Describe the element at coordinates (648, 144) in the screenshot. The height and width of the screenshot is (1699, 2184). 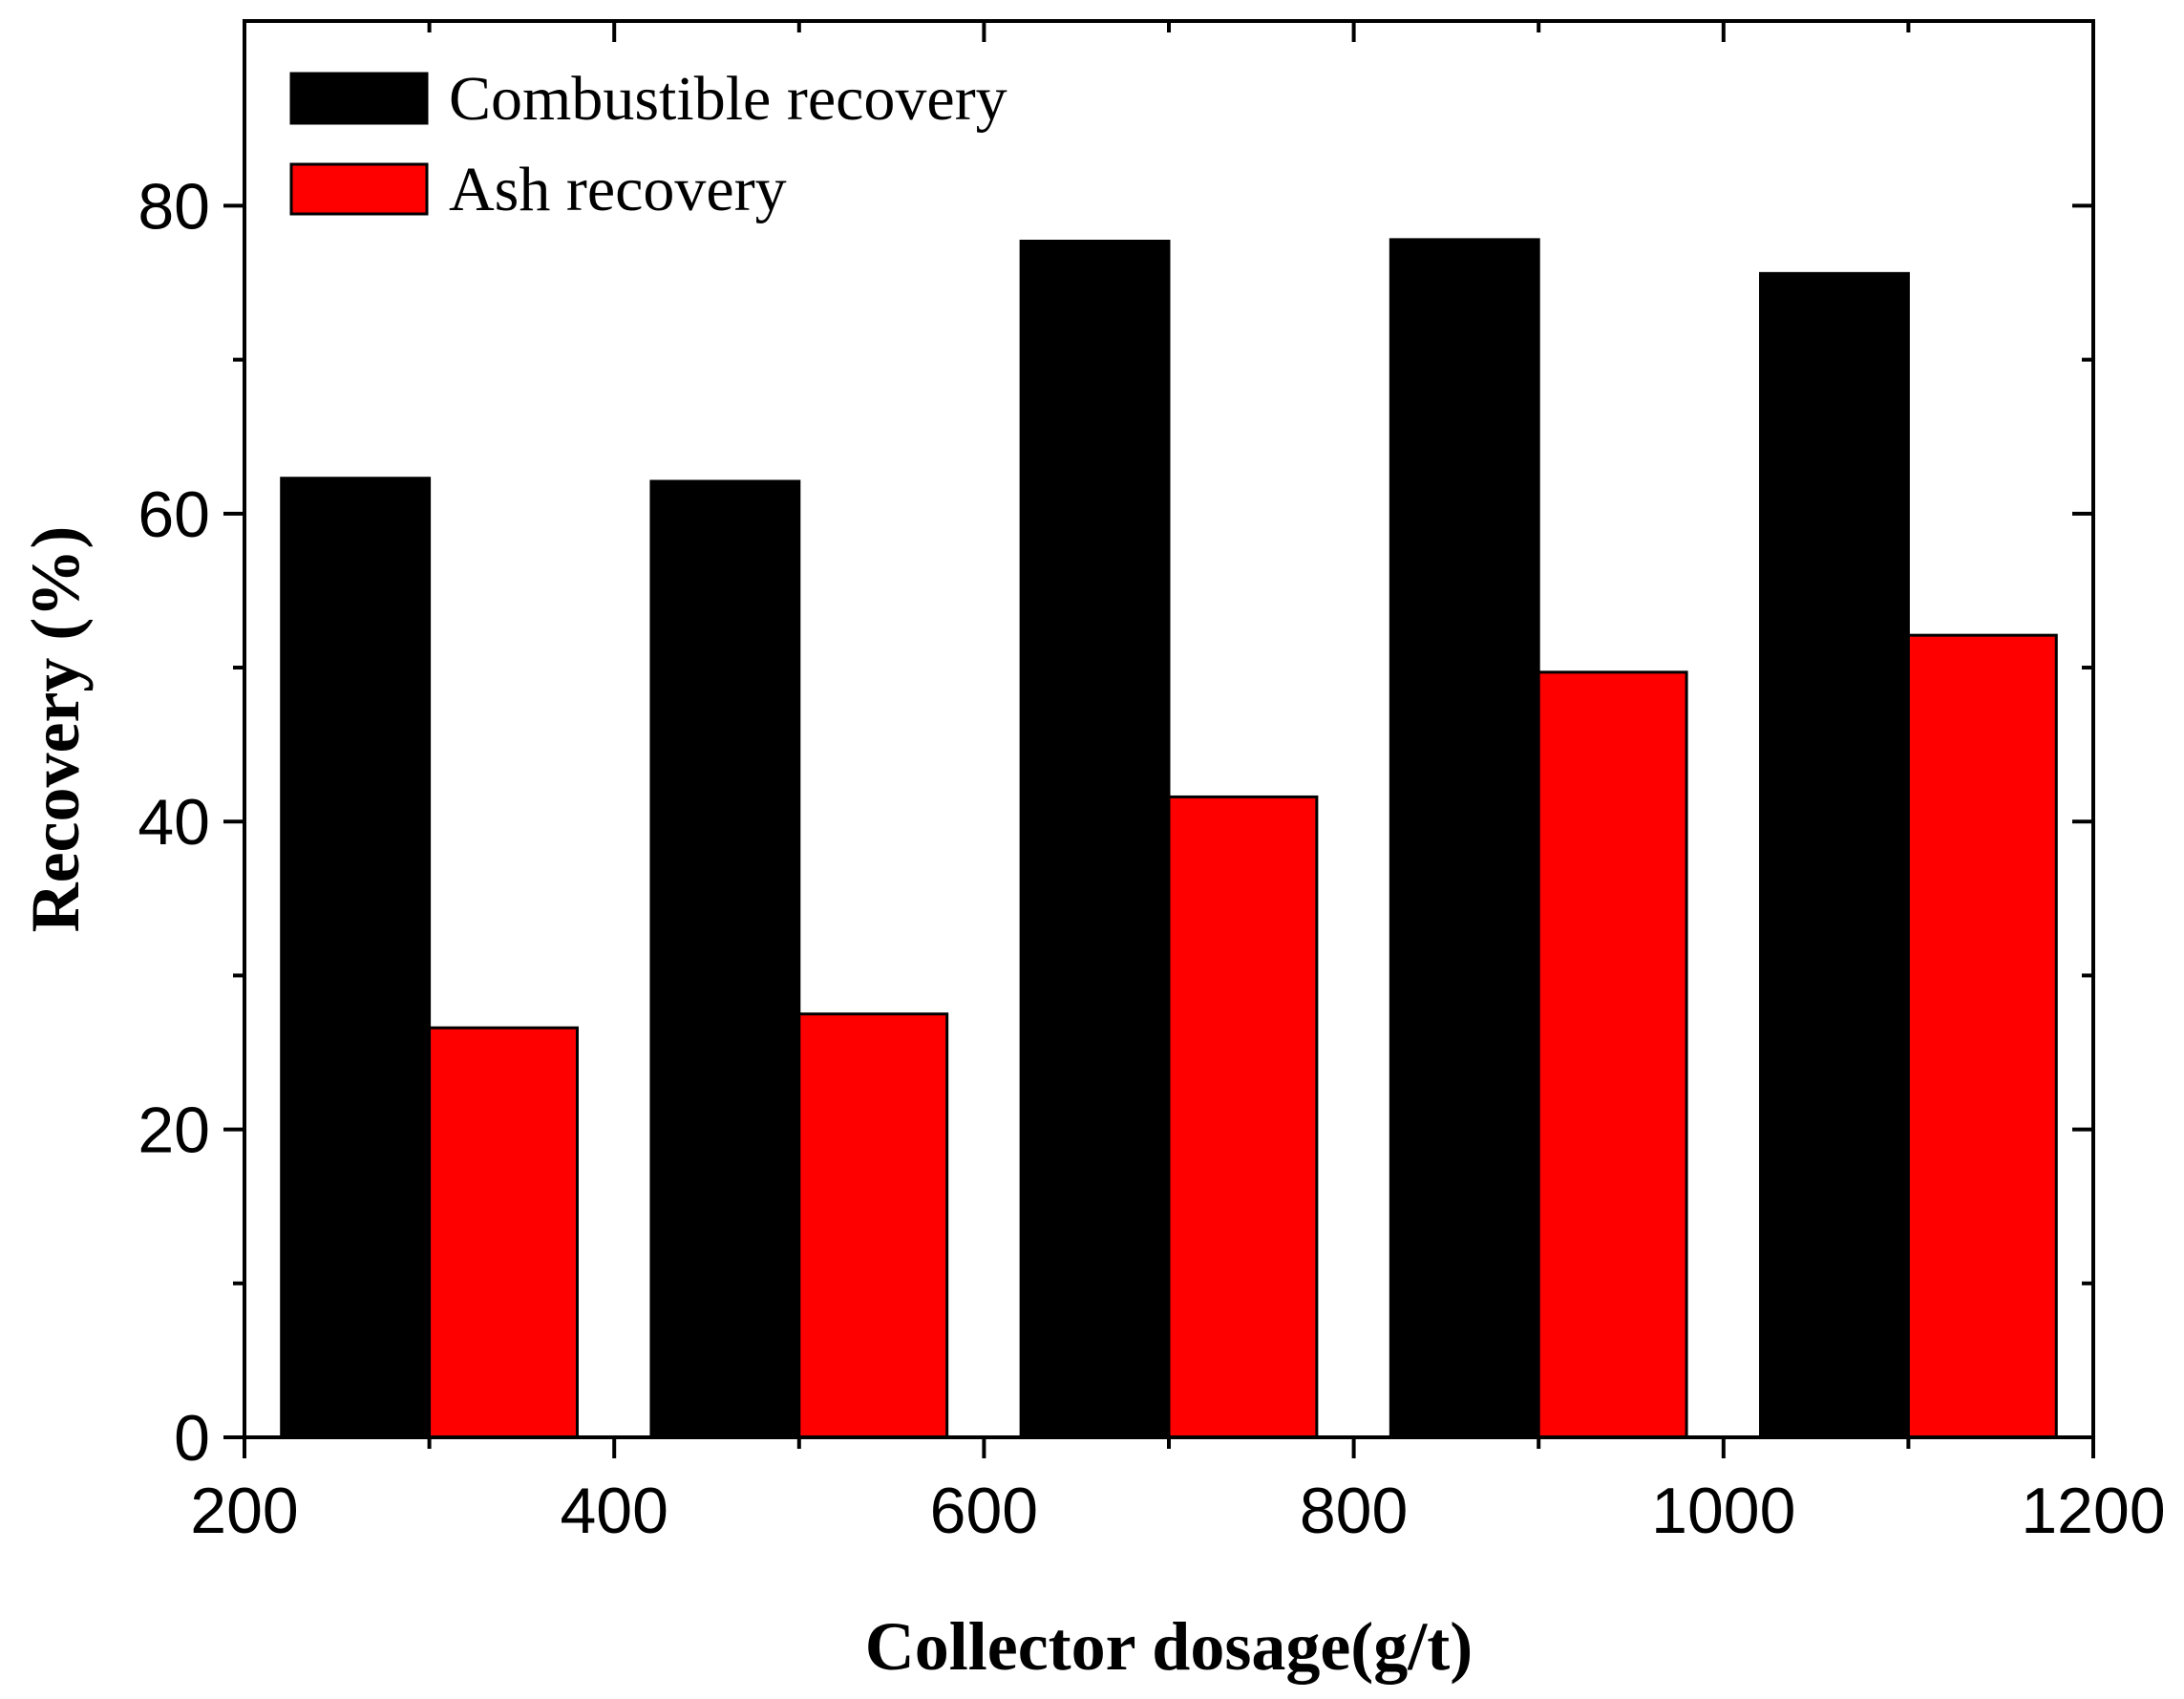
I see `legend: Combustible recovery Ash recovery` at that location.